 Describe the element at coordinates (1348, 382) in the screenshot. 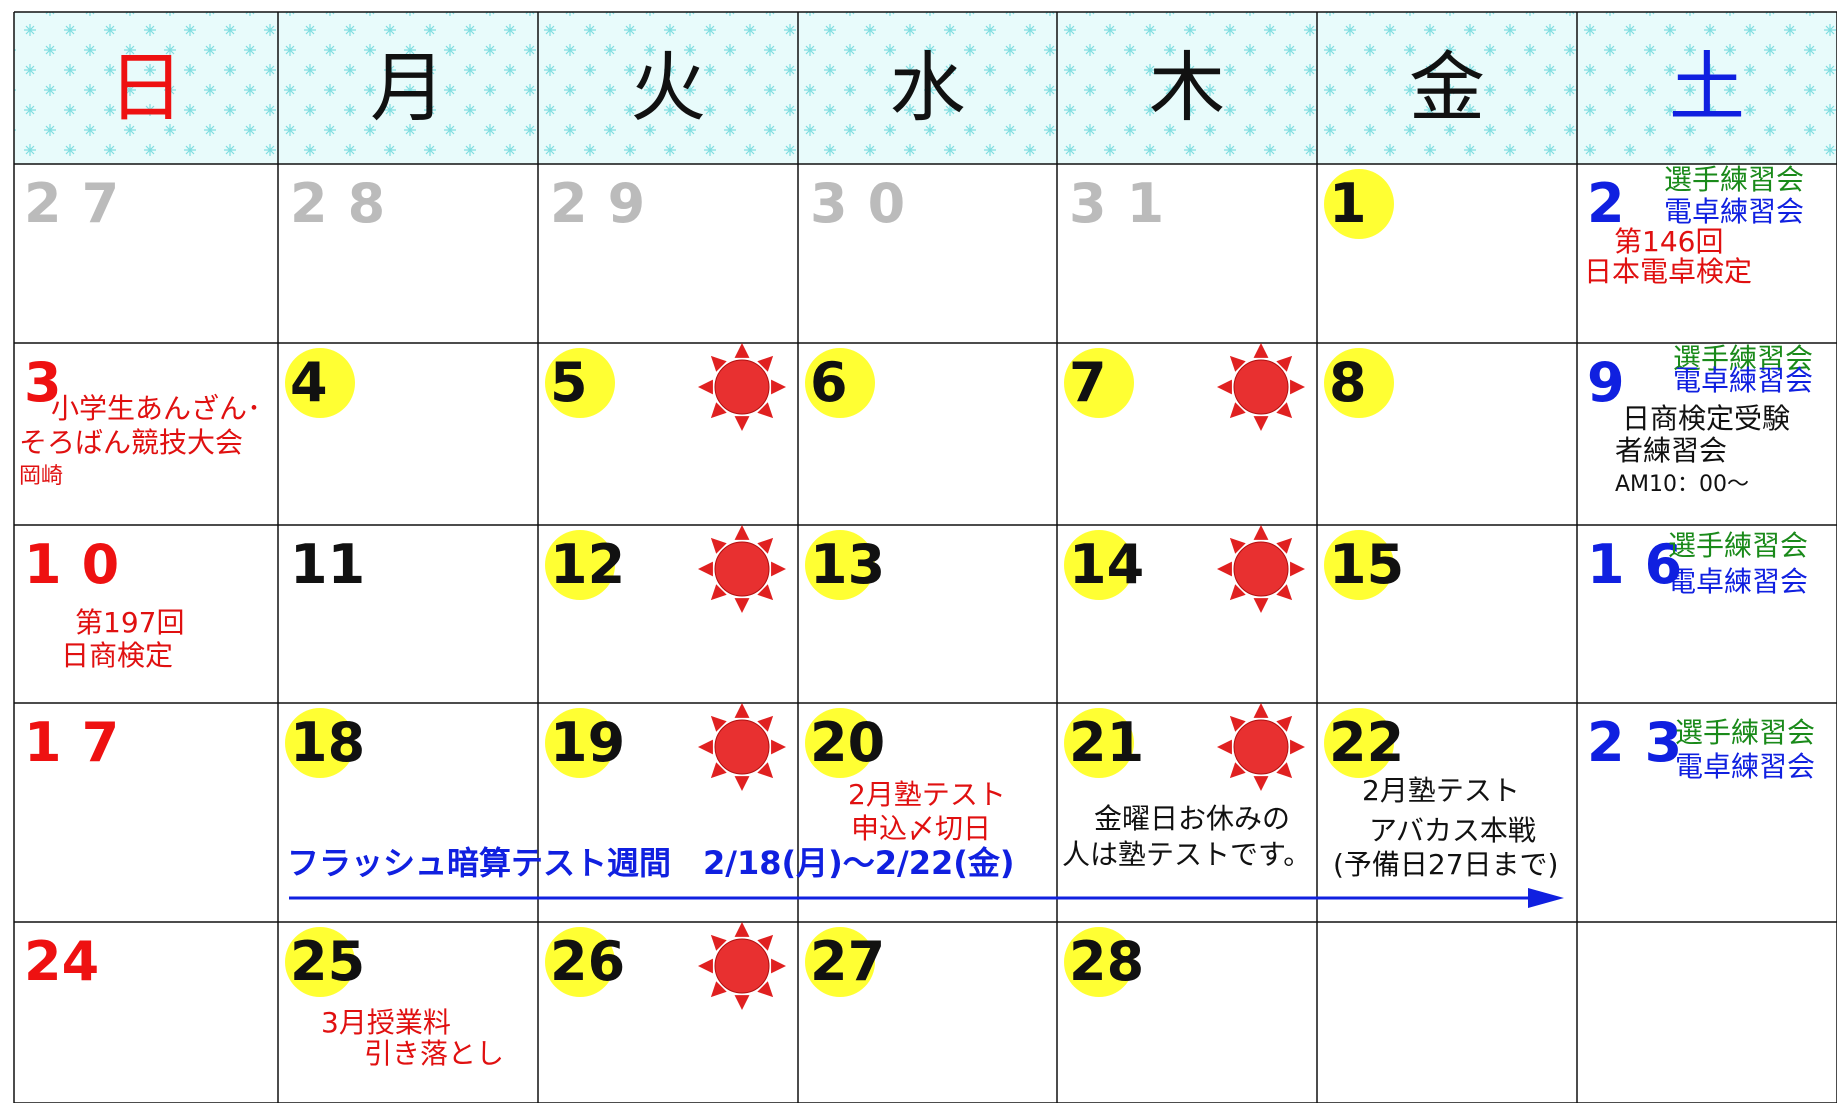

I see `day-number: 8` at that location.